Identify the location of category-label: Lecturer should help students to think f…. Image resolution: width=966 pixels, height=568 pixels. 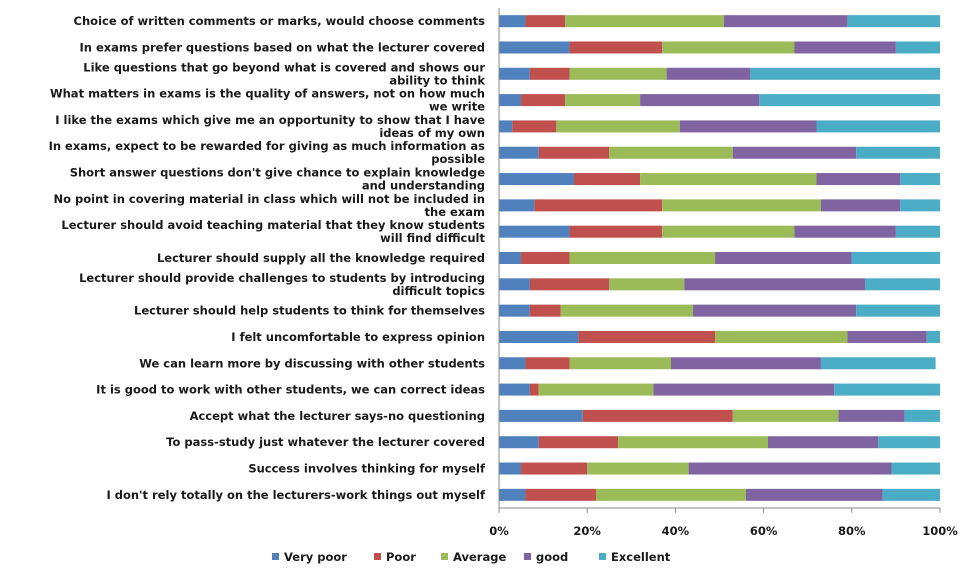
(309, 311).